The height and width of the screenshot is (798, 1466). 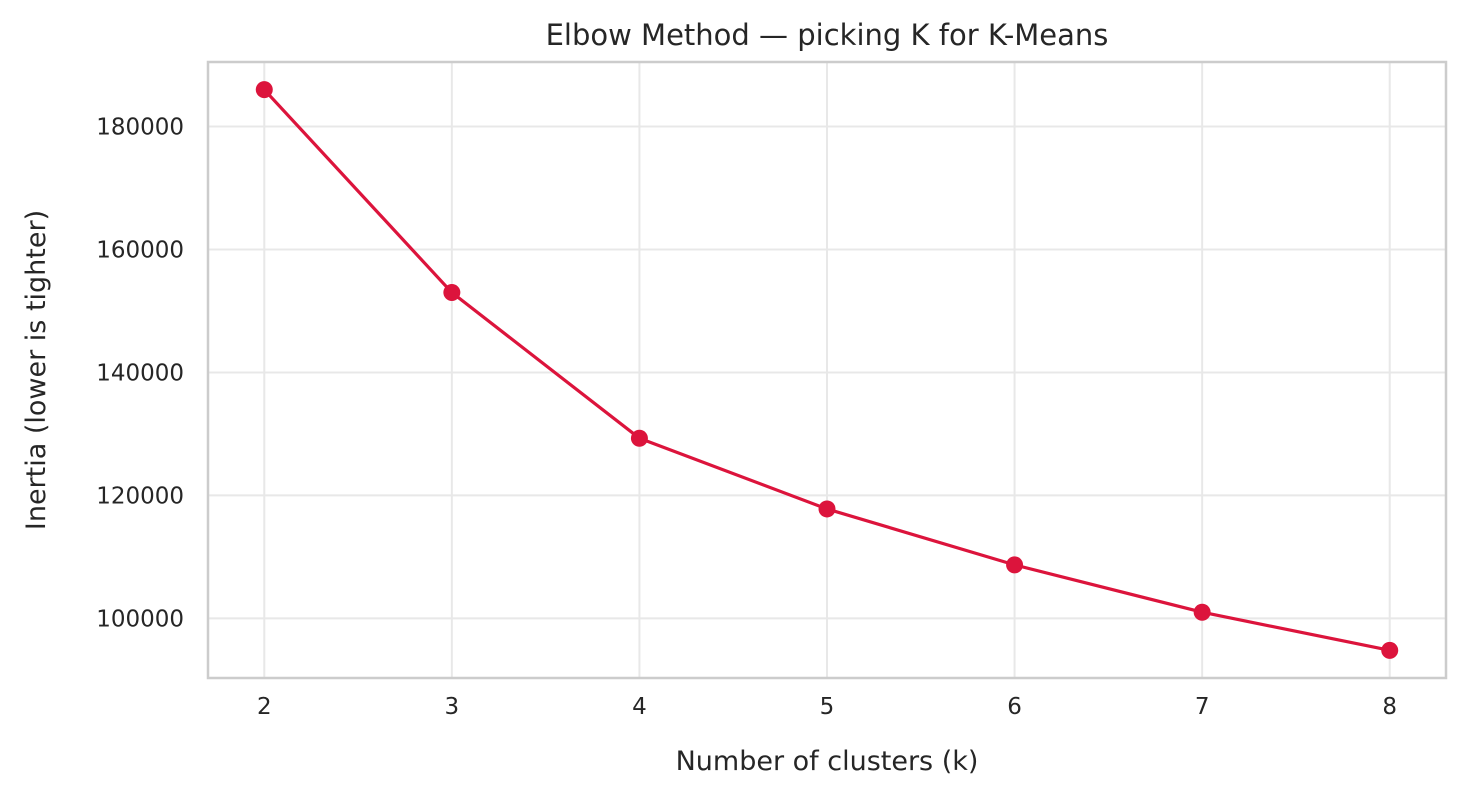 What do you see at coordinates (1202, 707) in the screenshot?
I see `x-tick-label: 7` at bounding box center [1202, 707].